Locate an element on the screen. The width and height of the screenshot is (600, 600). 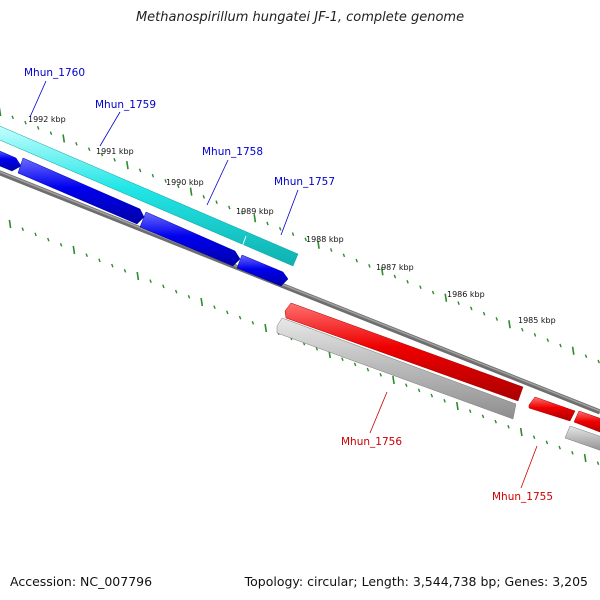
ruler-label: 1989 kbp is located at coordinates (255, 211).